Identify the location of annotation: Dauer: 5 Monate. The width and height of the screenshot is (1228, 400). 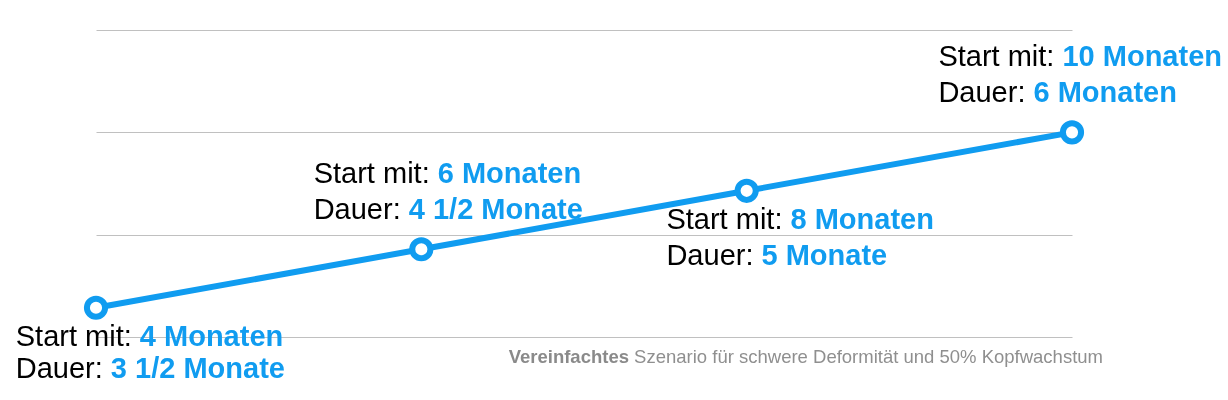
(777, 254).